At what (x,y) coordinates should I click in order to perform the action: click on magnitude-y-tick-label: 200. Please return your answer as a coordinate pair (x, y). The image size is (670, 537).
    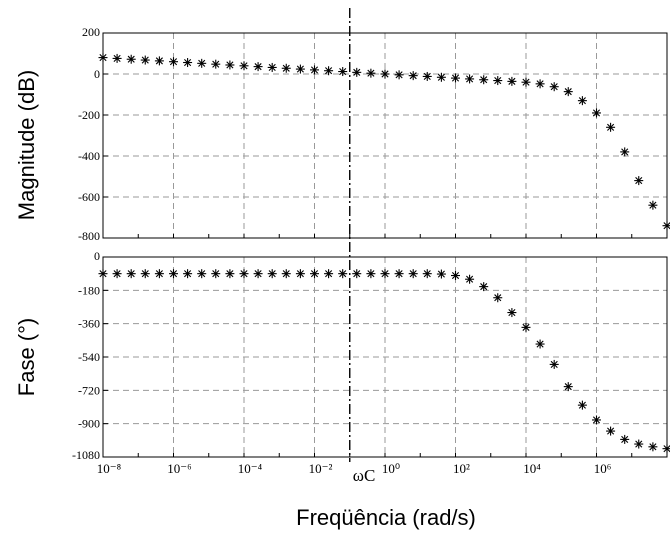
    Looking at the image, I should click on (91, 32).